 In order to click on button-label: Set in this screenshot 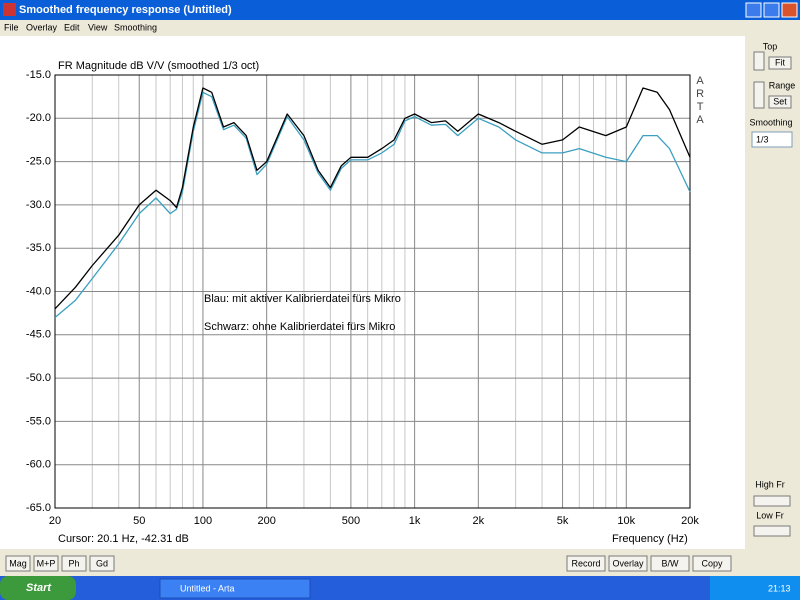, I will do `click(780, 101)`.